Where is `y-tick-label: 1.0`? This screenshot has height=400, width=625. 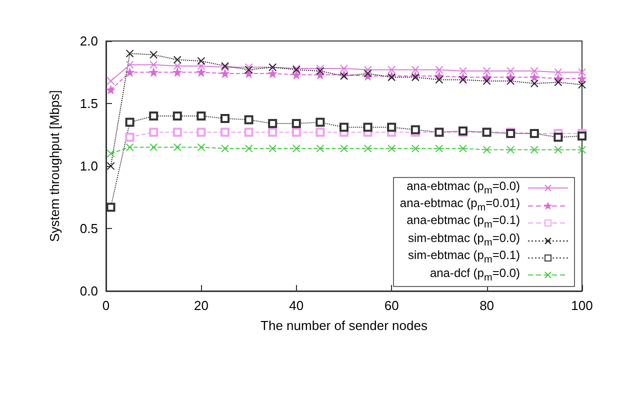
y-tick-label: 1.0 is located at coordinates (89, 166).